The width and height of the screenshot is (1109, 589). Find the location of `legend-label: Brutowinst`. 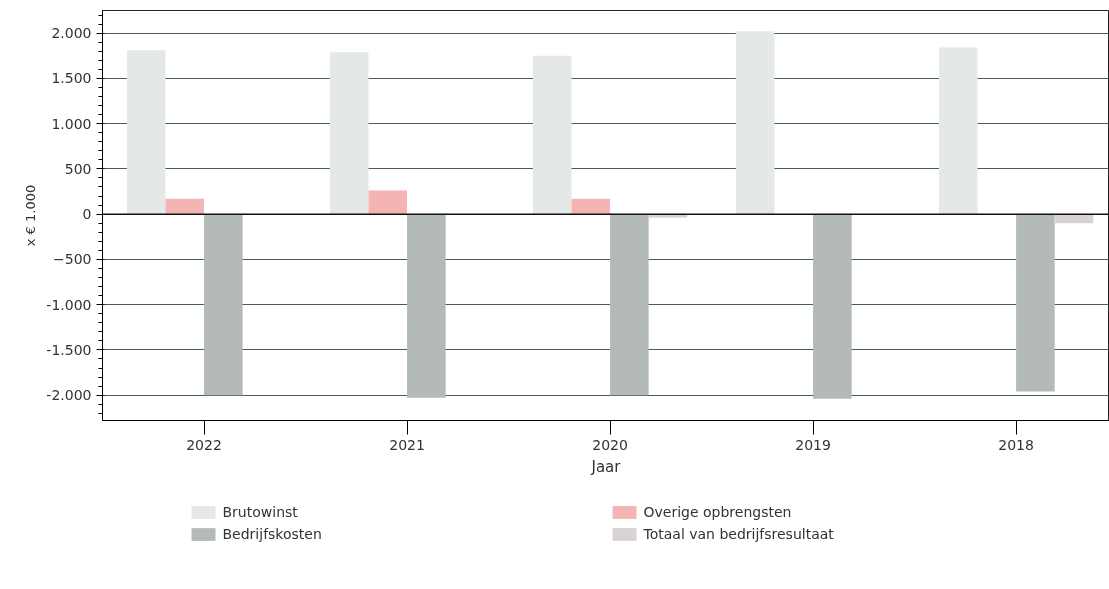

legend-label: Brutowinst is located at coordinates (260, 512).